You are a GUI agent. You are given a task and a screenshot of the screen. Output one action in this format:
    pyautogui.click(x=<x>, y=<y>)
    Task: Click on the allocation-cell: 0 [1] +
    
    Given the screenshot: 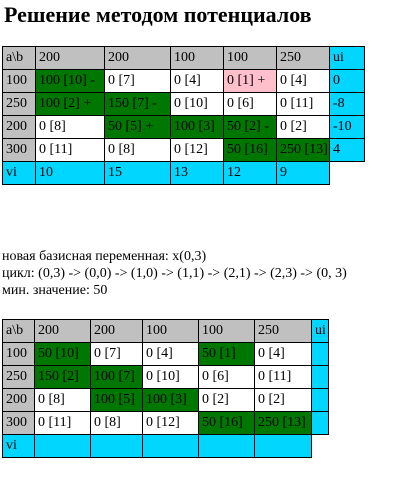 What is the action you would take?
    pyautogui.click(x=250, y=81)
    